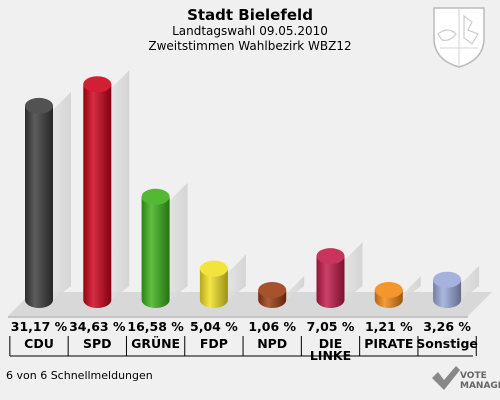  I want to click on bar-cdu, so click(39, 202).